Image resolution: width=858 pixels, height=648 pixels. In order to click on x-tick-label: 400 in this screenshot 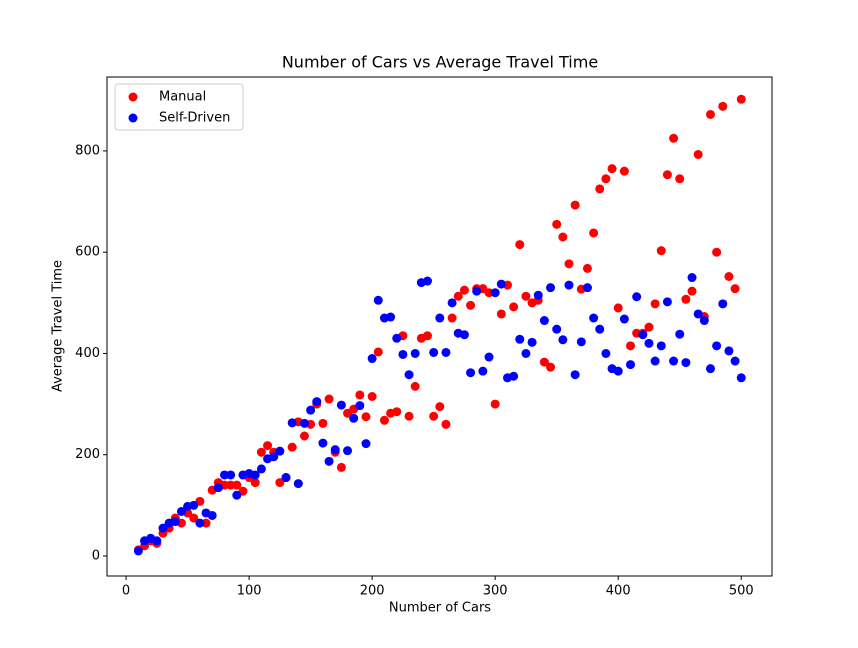, I will do `click(618, 591)`.